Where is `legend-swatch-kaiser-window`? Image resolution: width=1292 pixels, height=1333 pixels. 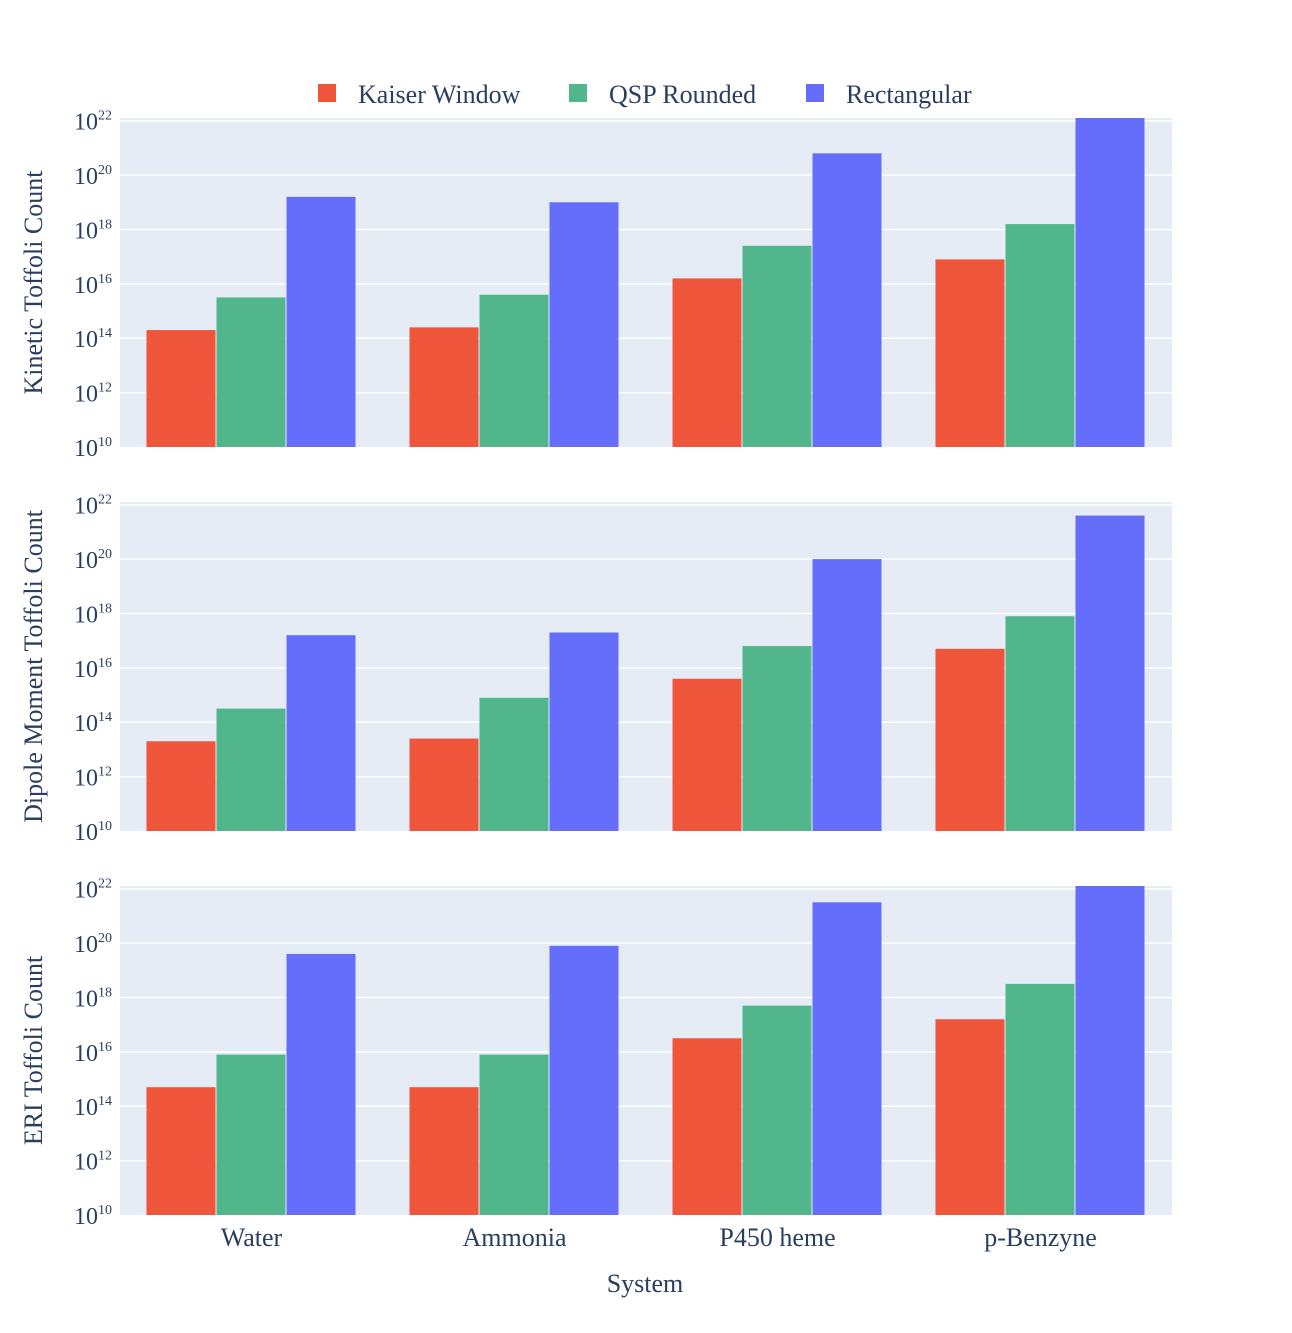 legend-swatch-kaiser-window is located at coordinates (327, 93).